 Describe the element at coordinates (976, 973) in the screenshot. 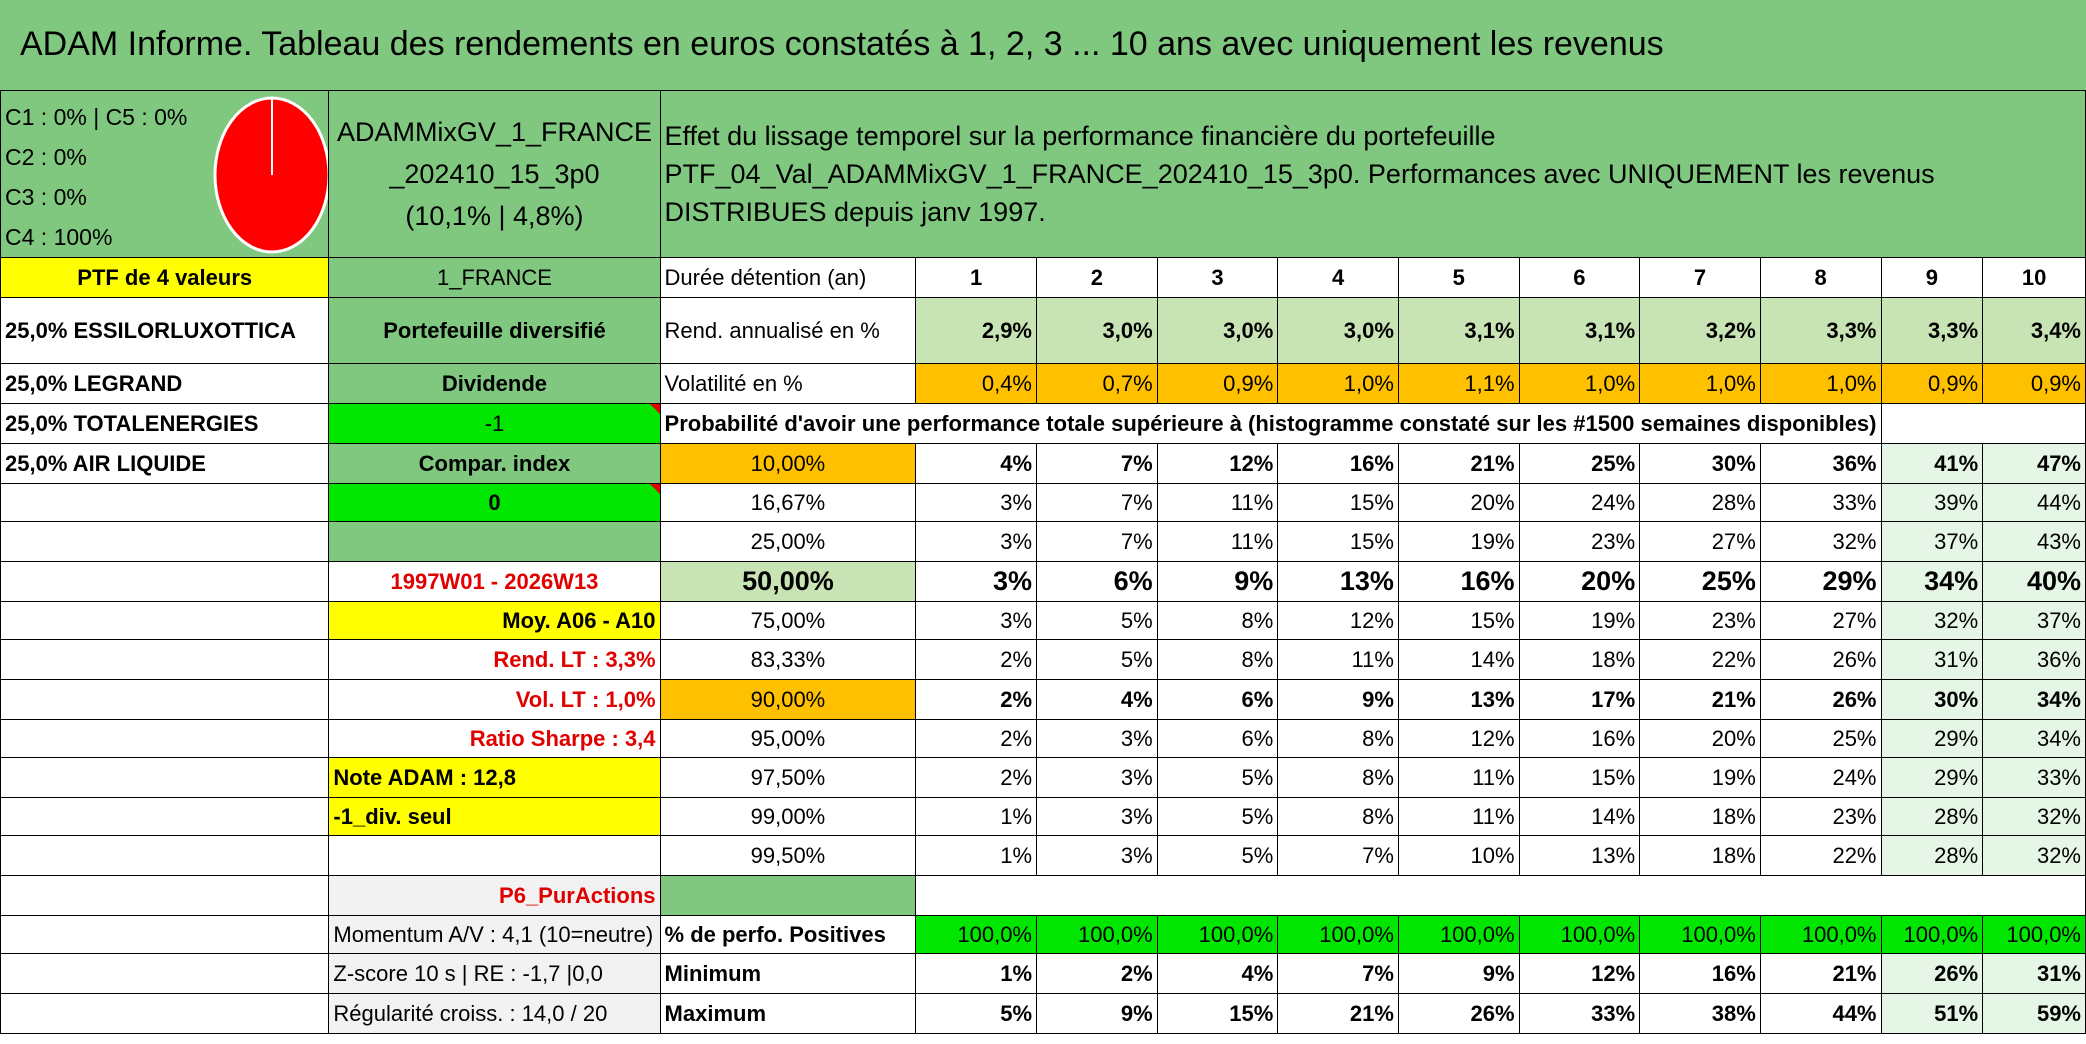

I see `min-value: 1%` at that location.